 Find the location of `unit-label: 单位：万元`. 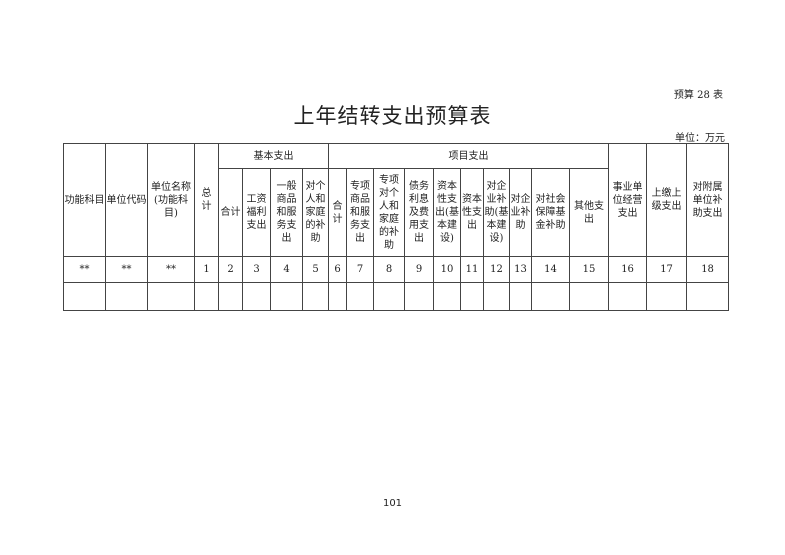

unit-label: 单位：万元 is located at coordinates (700, 138).